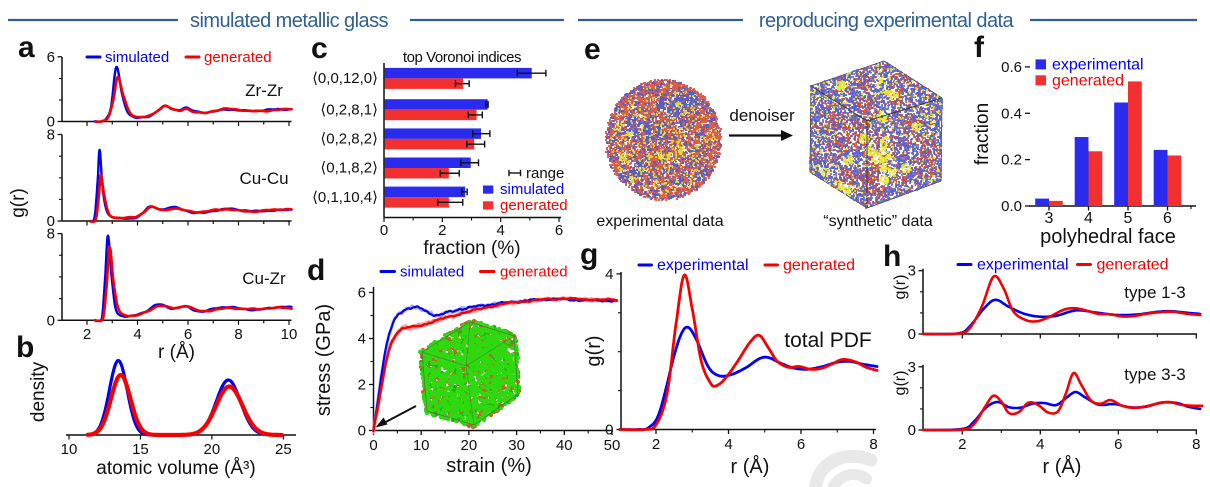 This screenshot has width=1210, height=487. Describe the element at coordinates (592, 49) in the screenshot. I see `svg-text: e` at that location.